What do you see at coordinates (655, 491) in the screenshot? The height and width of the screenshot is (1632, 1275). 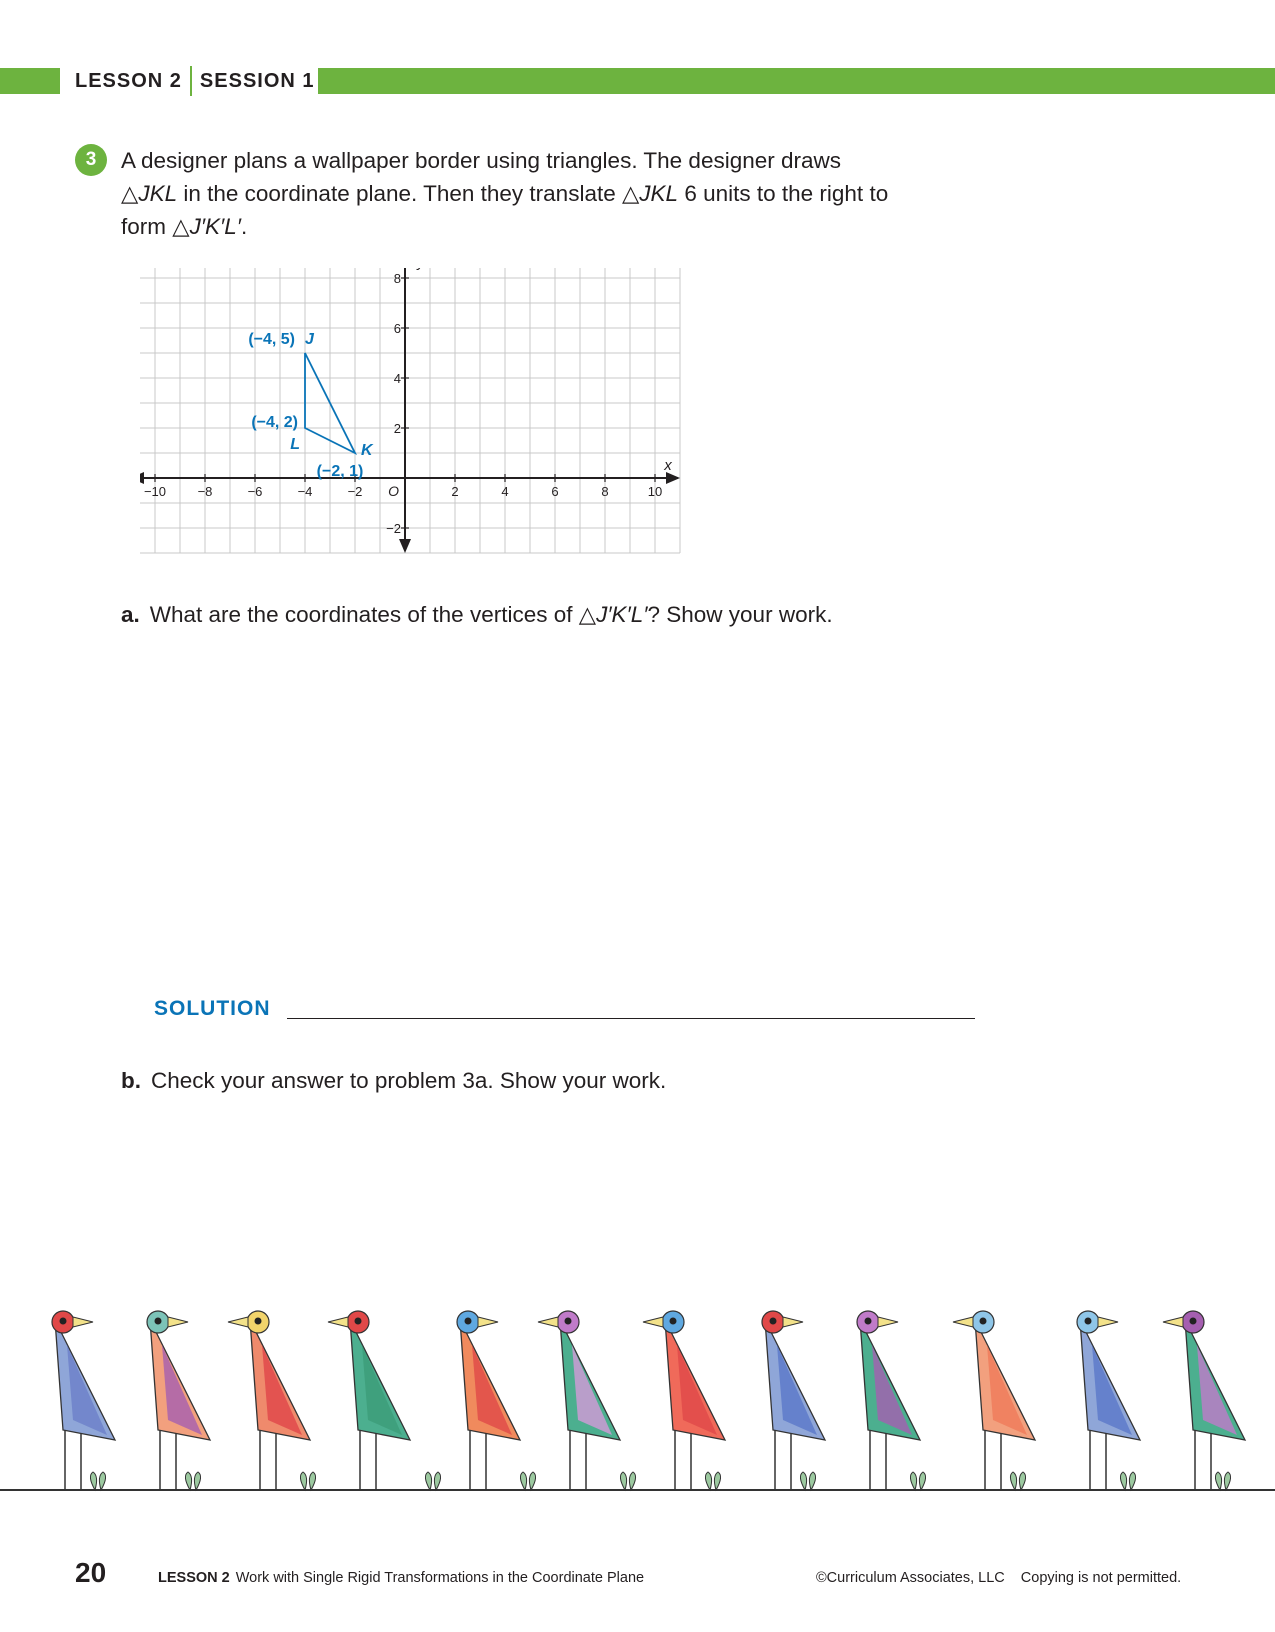 I see `x-tick-label: 10` at bounding box center [655, 491].